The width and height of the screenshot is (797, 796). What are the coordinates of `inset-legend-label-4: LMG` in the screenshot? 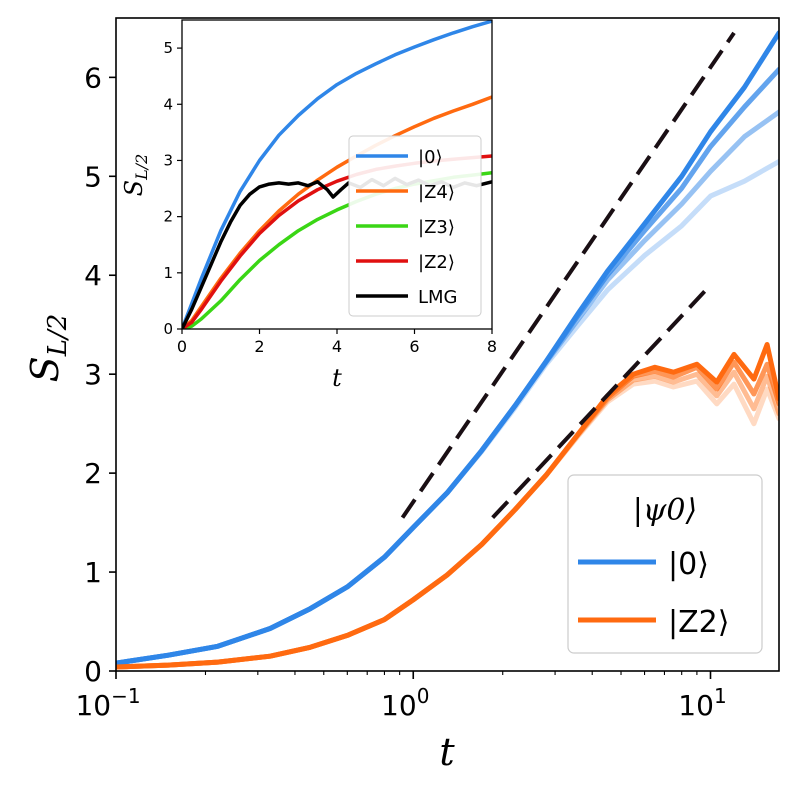 It's located at (438, 297).